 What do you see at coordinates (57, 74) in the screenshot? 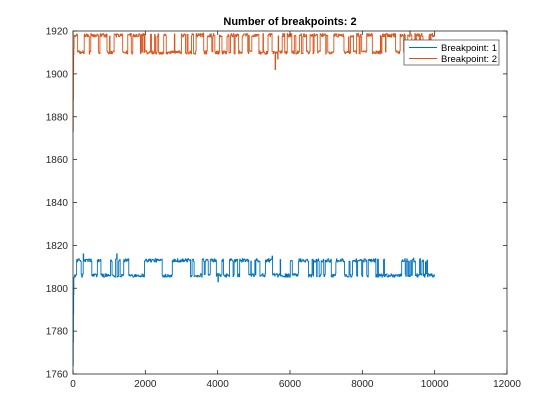
I see `y-tick-label: 1900` at bounding box center [57, 74].